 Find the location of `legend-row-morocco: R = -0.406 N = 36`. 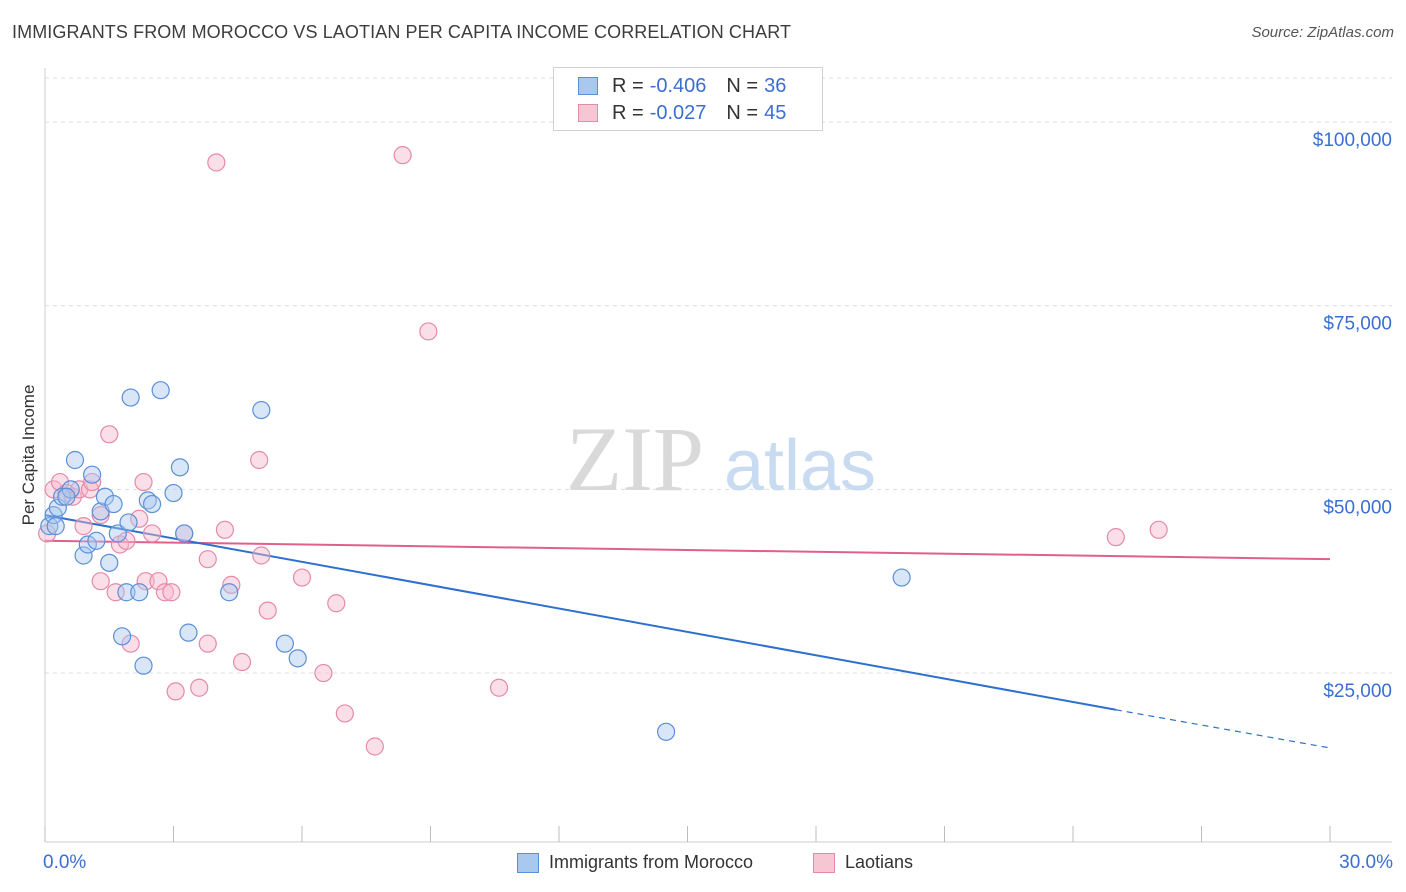

legend-row-morocco: R = -0.406 N = 36 is located at coordinates (692, 86).